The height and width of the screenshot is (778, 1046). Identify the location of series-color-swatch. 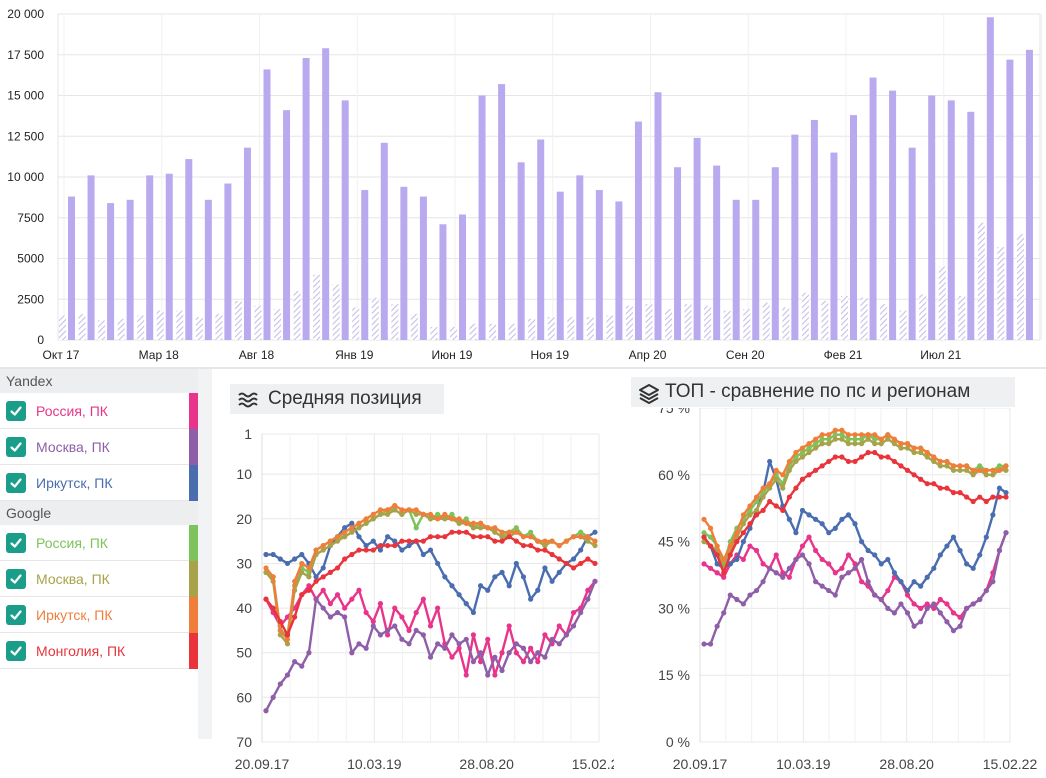
(193, 447).